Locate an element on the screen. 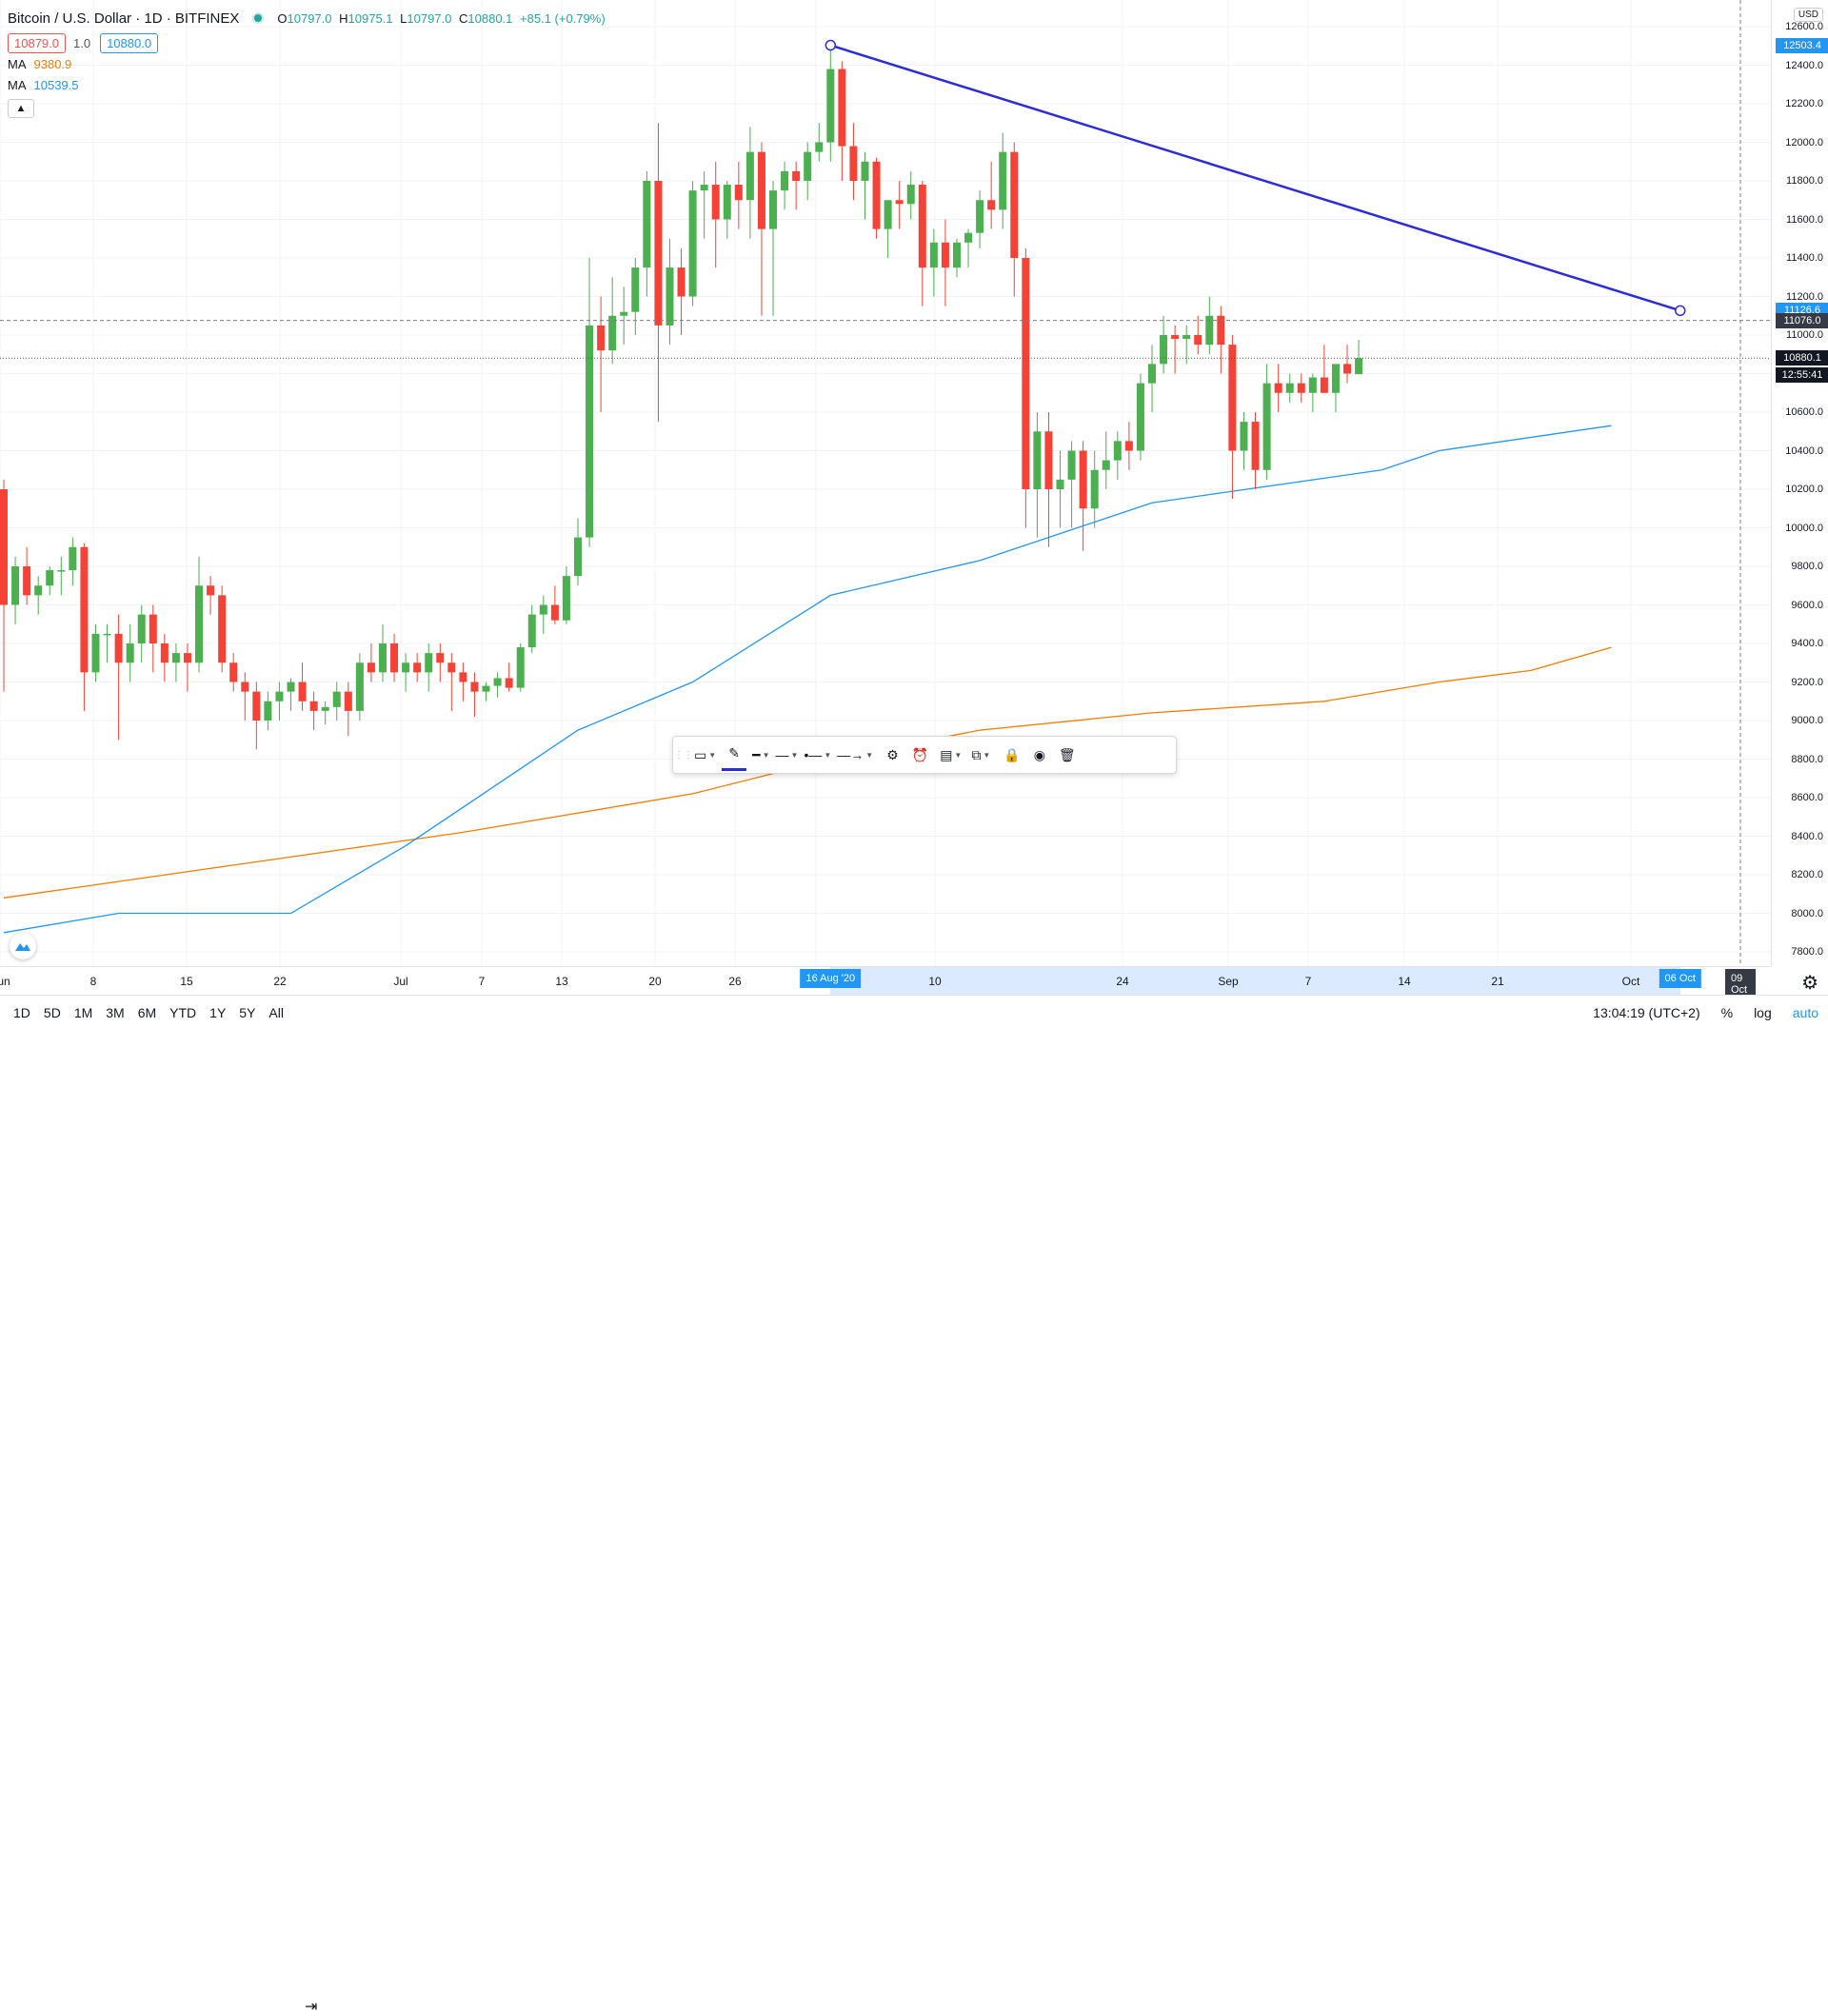 Image resolution: width=1828 pixels, height=2016 pixels. price-tick-label: 9800.0 is located at coordinates (1807, 566).